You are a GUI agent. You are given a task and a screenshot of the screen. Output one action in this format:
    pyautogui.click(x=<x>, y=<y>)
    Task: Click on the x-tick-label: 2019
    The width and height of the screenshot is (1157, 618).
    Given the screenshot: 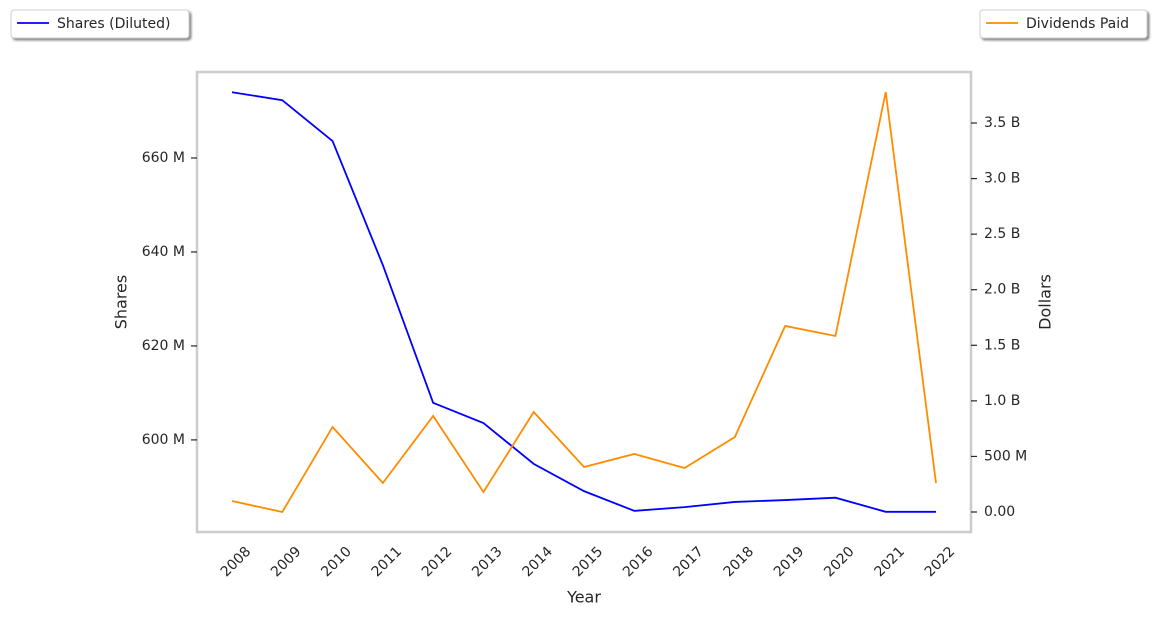 What is the action you would take?
    pyautogui.click(x=789, y=562)
    